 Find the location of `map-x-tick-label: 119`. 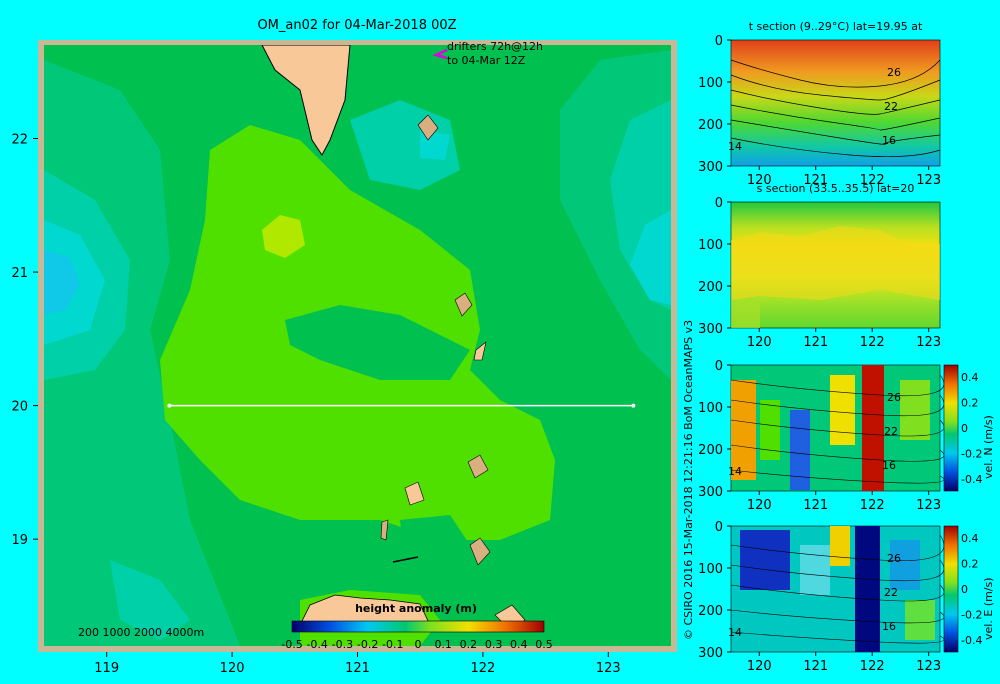

map-x-tick-label: 119 is located at coordinates (106, 668).